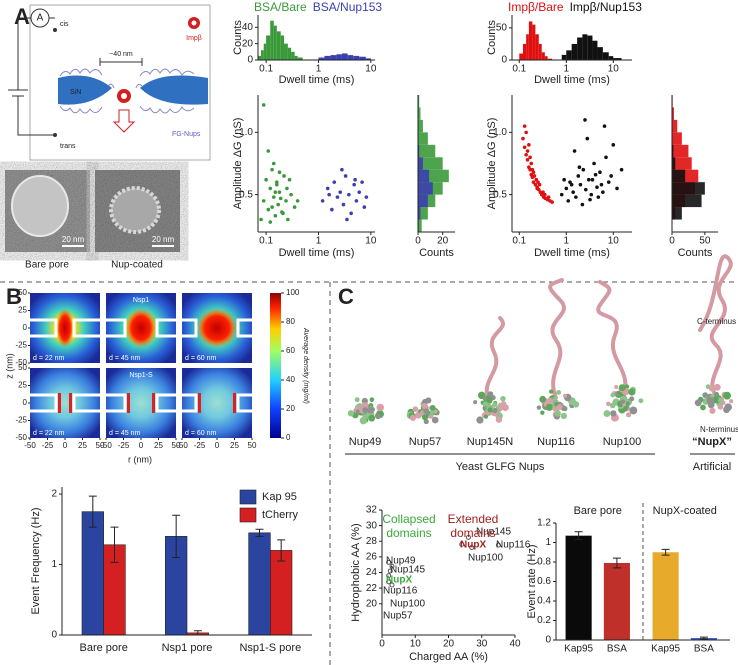  Describe the element at coordinates (416, 644) in the screenshot. I see `x-tick-label: 10` at that location.